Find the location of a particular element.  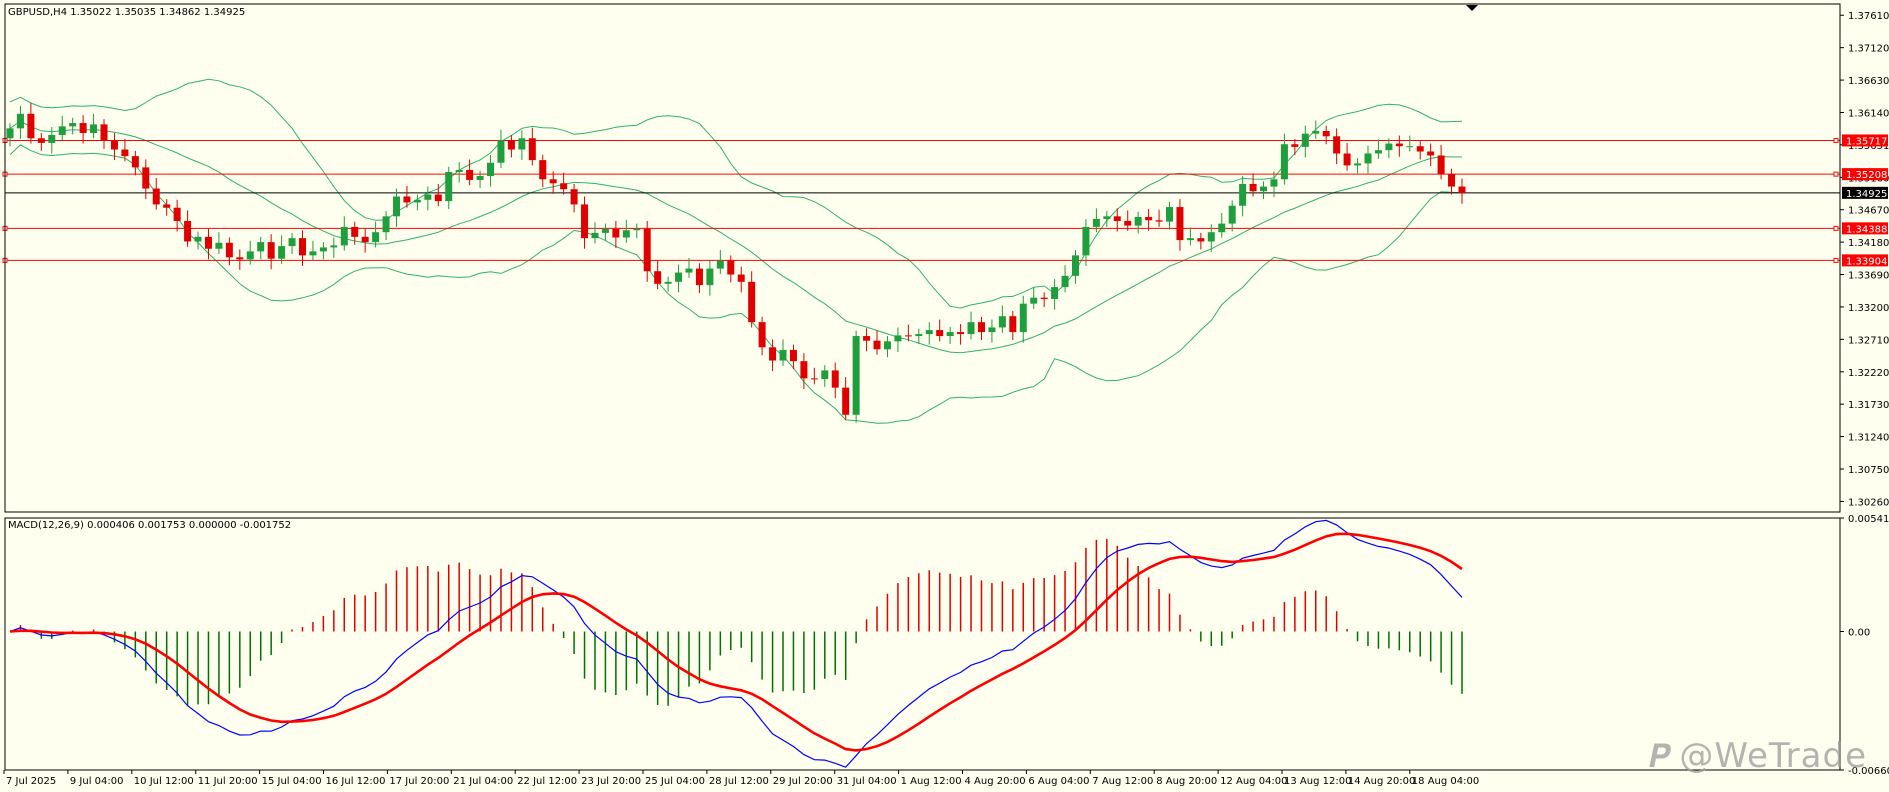

x-tick-label: 9 Jul 04:00 is located at coordinates (97, 781).